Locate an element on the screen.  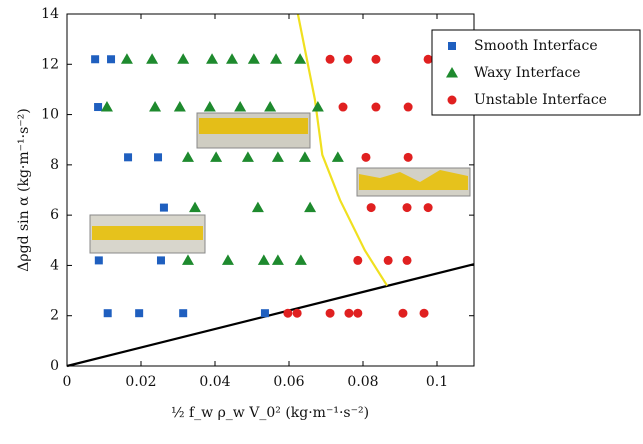
y-tick-label: 14 is located at coordinates (50, 14).